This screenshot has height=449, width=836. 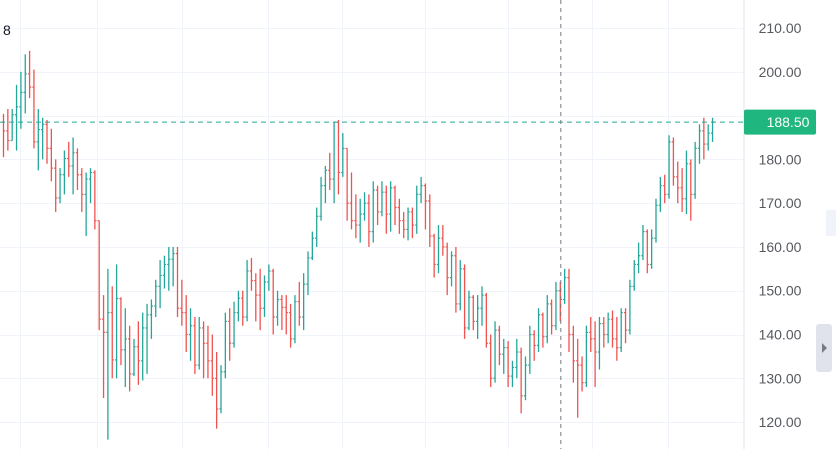 I want to click on scroll-handle, so click(x=824, y=348).